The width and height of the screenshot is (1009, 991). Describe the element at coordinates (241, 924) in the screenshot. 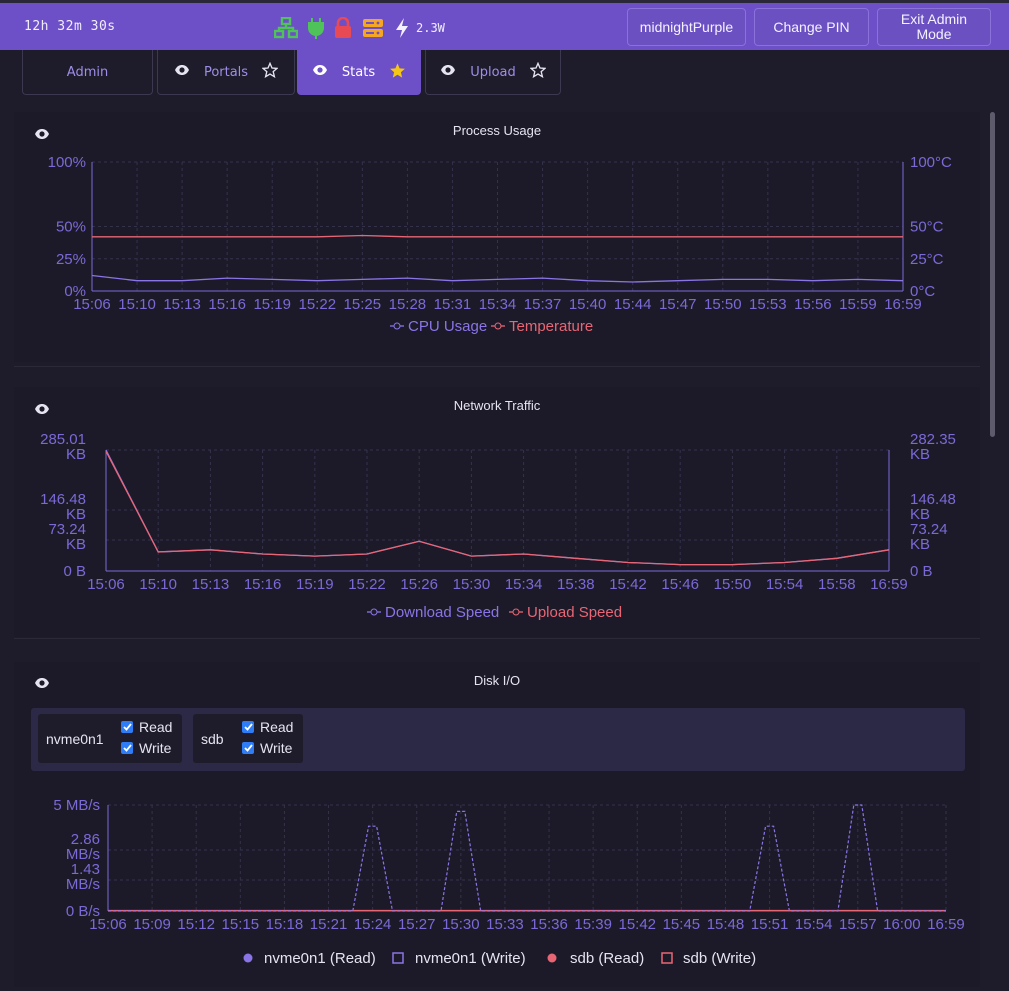

I see `x-tick-label: 15:15` at that location.